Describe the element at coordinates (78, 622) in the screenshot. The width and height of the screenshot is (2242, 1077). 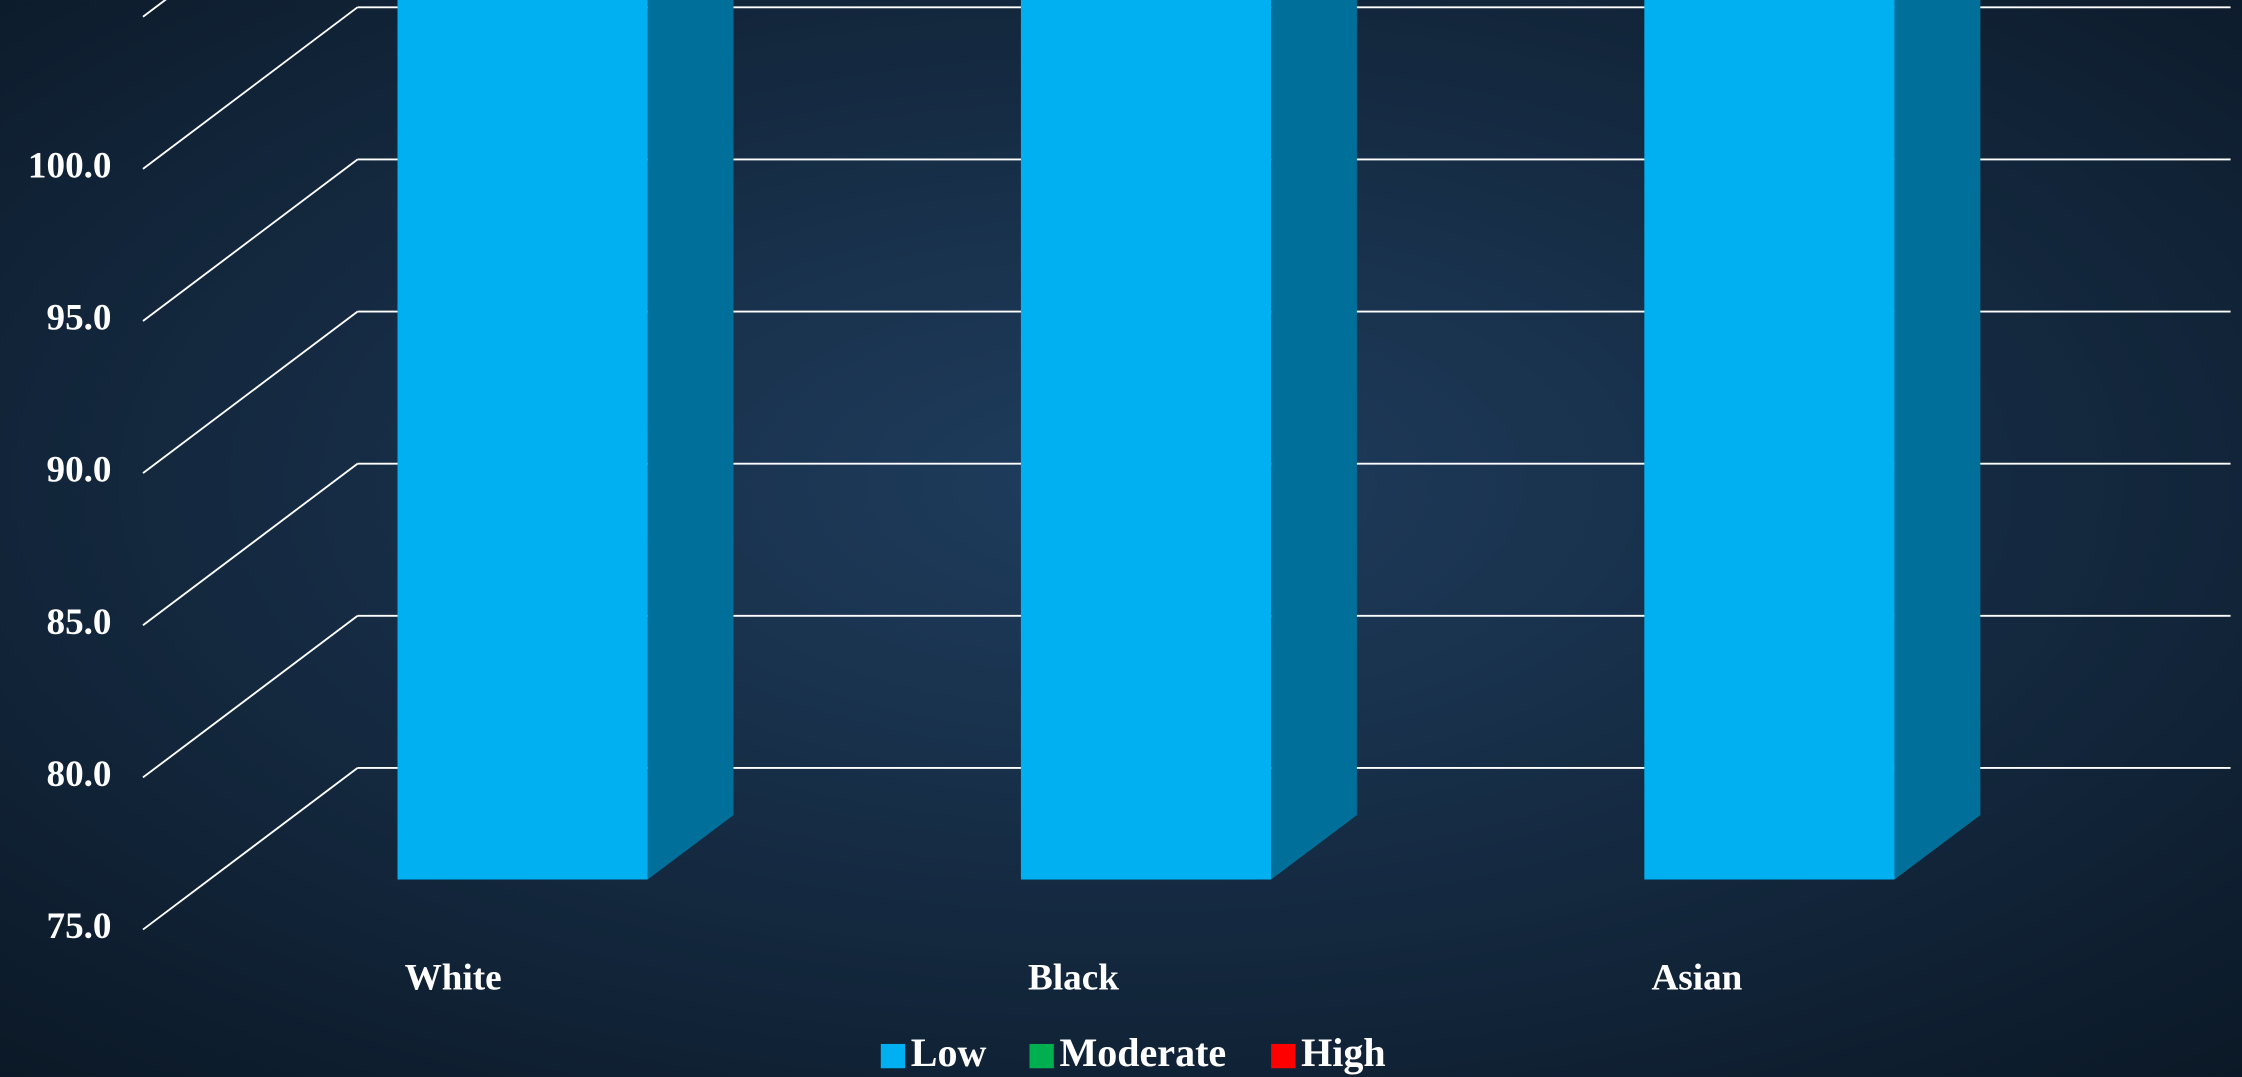
I see `y-tick-label: 85.0` at that location.